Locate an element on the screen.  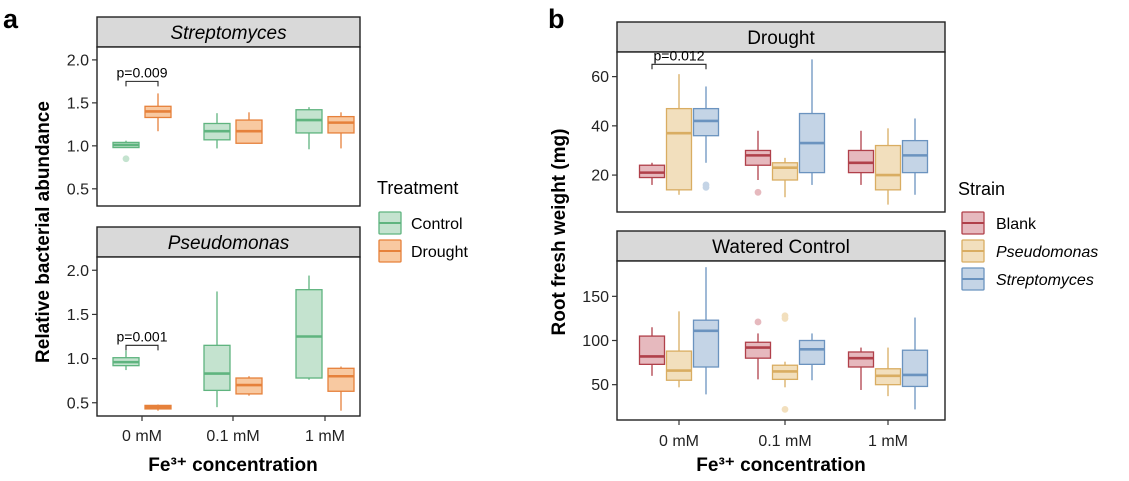
panel-letter-a: a is located at coordinates (11, 19).